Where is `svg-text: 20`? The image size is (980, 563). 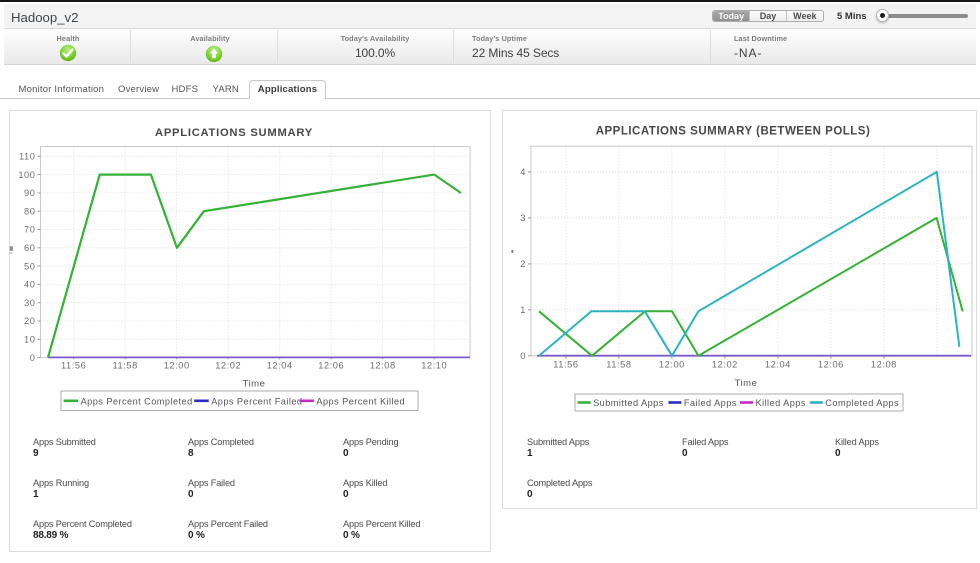
svg-text: 20 is located at coordinates (29, 321).